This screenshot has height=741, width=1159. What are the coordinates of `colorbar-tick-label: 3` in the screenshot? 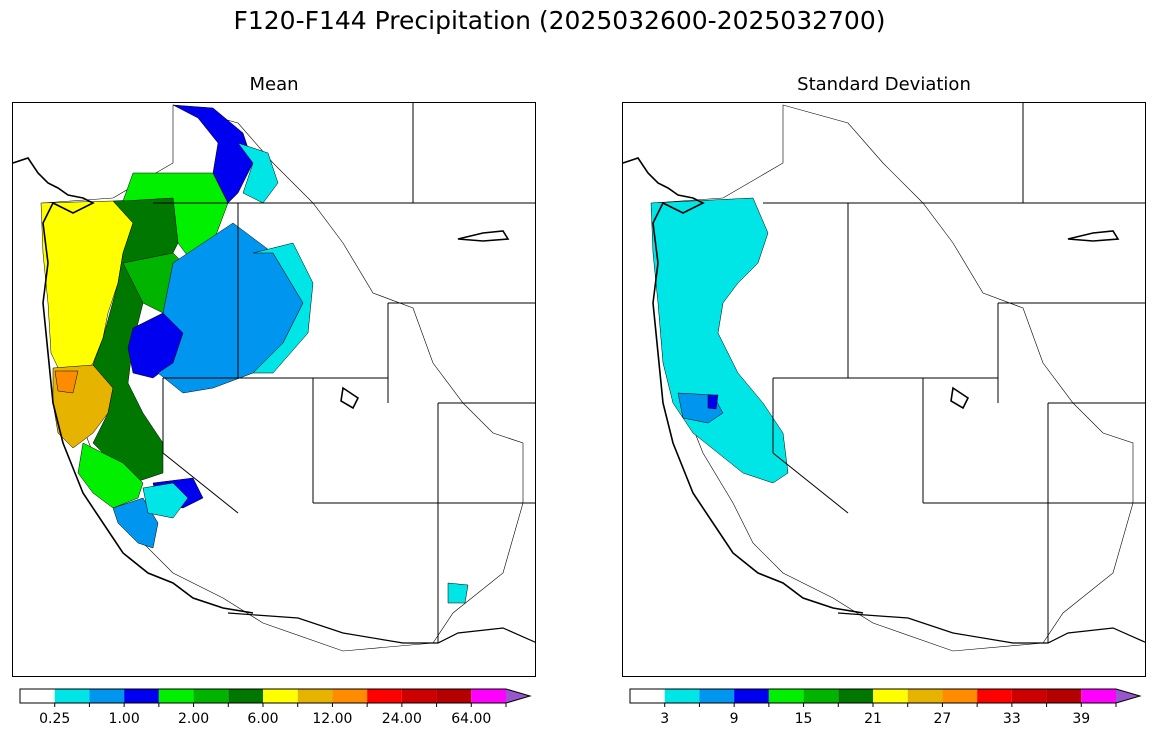 It's located at (665, 719).